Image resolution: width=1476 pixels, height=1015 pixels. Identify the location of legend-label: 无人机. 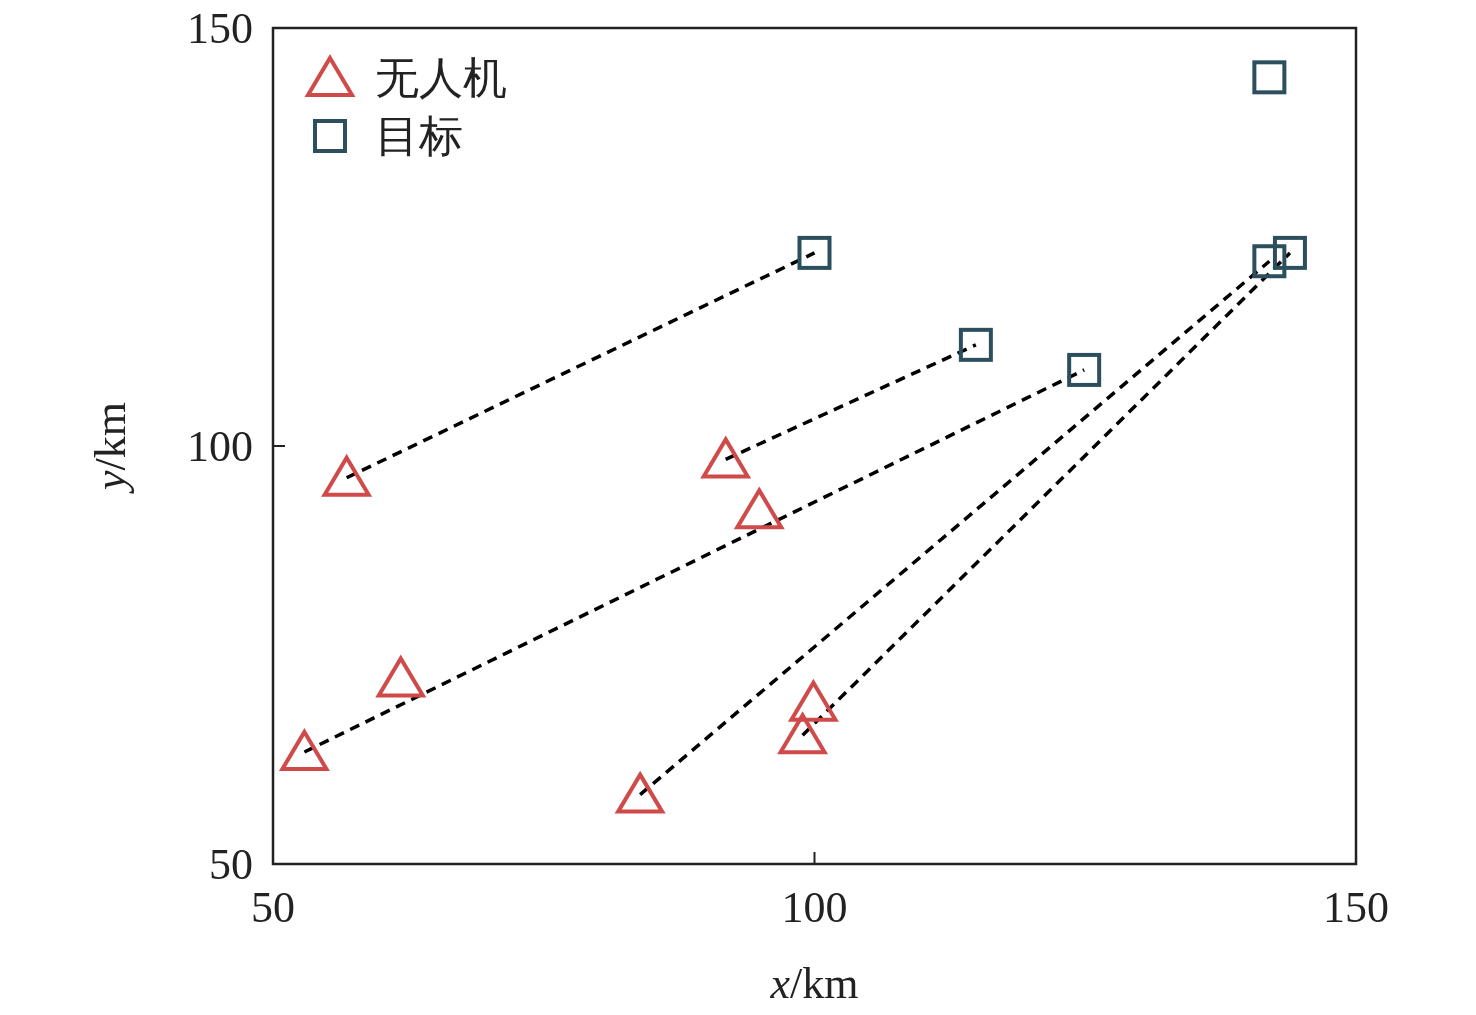
(441, 78).